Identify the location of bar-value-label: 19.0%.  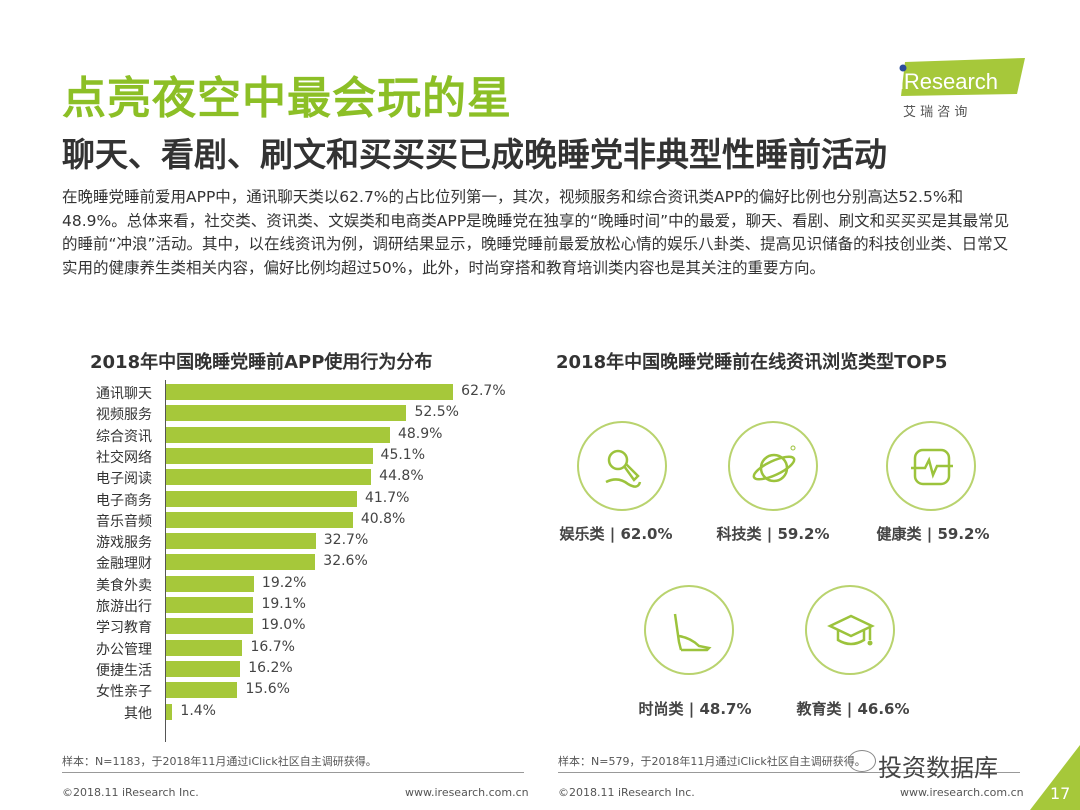
(283, 625).